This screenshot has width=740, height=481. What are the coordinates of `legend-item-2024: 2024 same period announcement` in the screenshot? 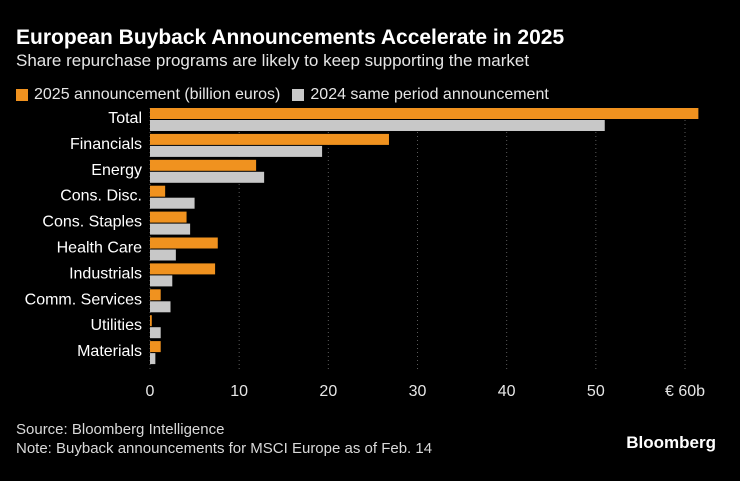 It's located at (420, 95).